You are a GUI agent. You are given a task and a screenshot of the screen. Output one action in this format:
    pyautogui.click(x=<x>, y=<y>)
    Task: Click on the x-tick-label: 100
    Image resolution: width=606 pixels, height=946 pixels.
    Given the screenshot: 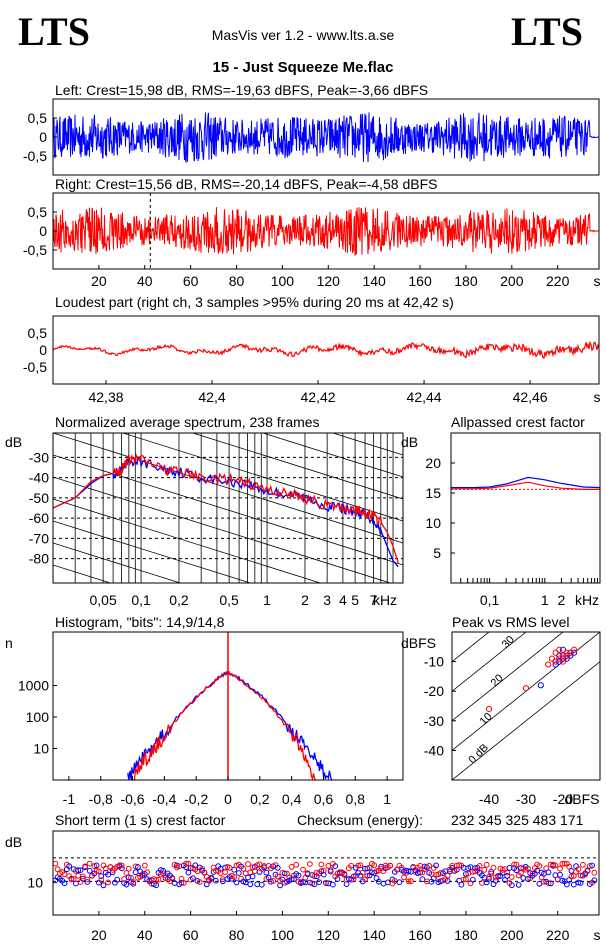 What is the action you would take?
    pyautogui.click(x=283, y=281)
    